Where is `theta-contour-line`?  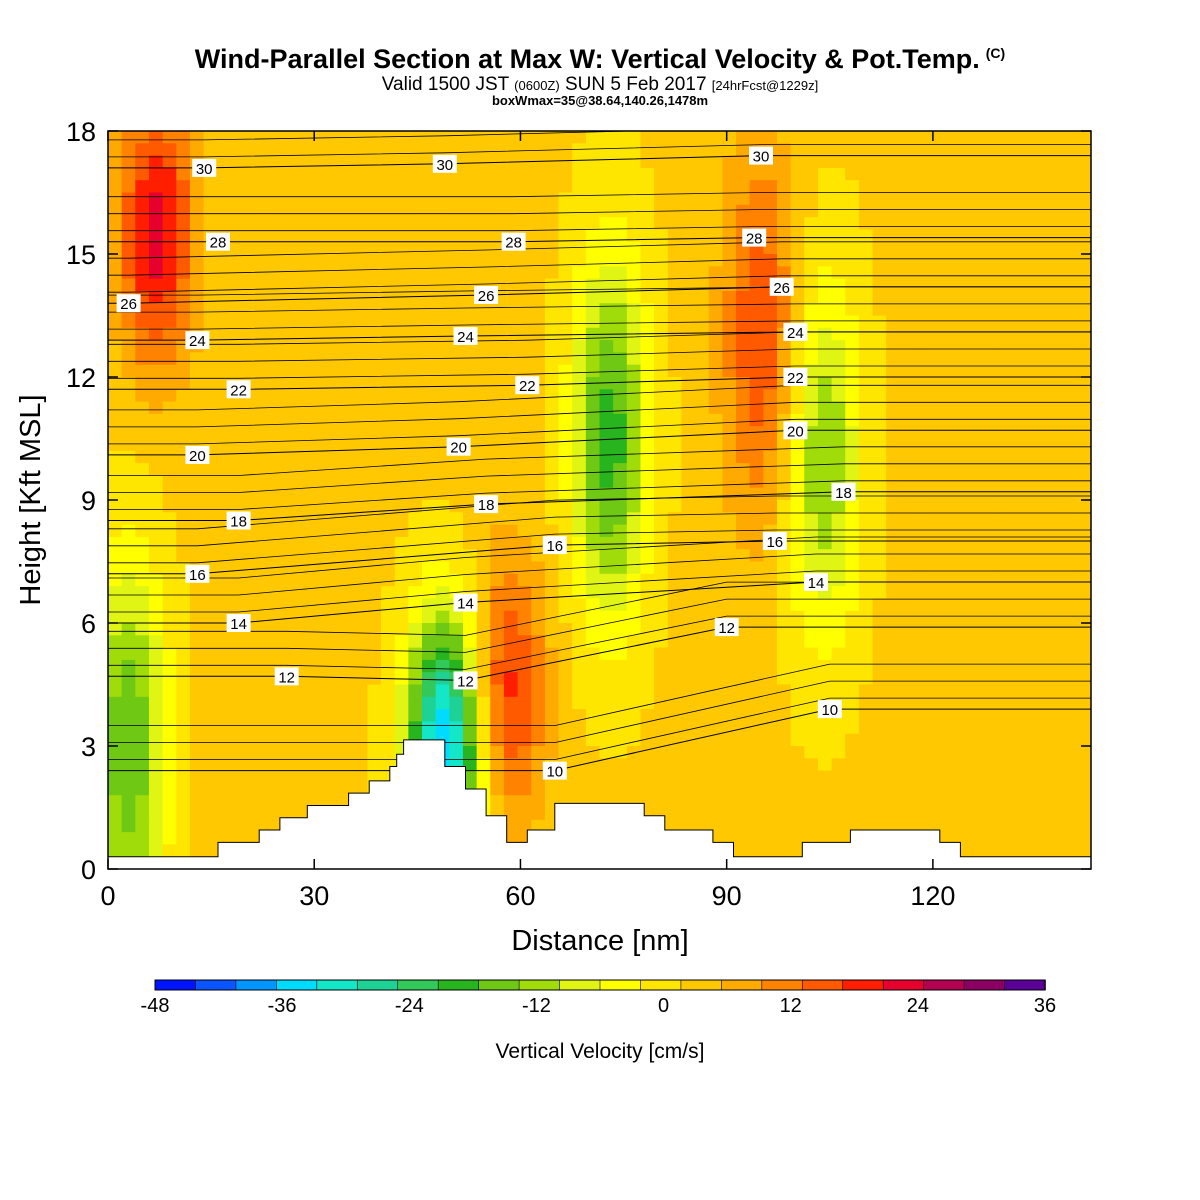
theta-contour-line is located at coordinates (377, 136).